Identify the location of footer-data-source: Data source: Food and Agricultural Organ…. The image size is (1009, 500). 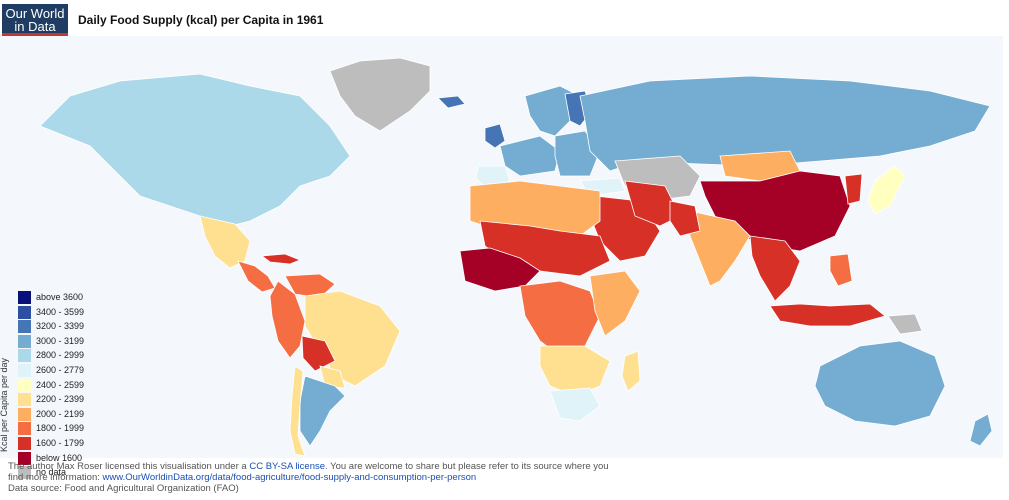
(123, 488).